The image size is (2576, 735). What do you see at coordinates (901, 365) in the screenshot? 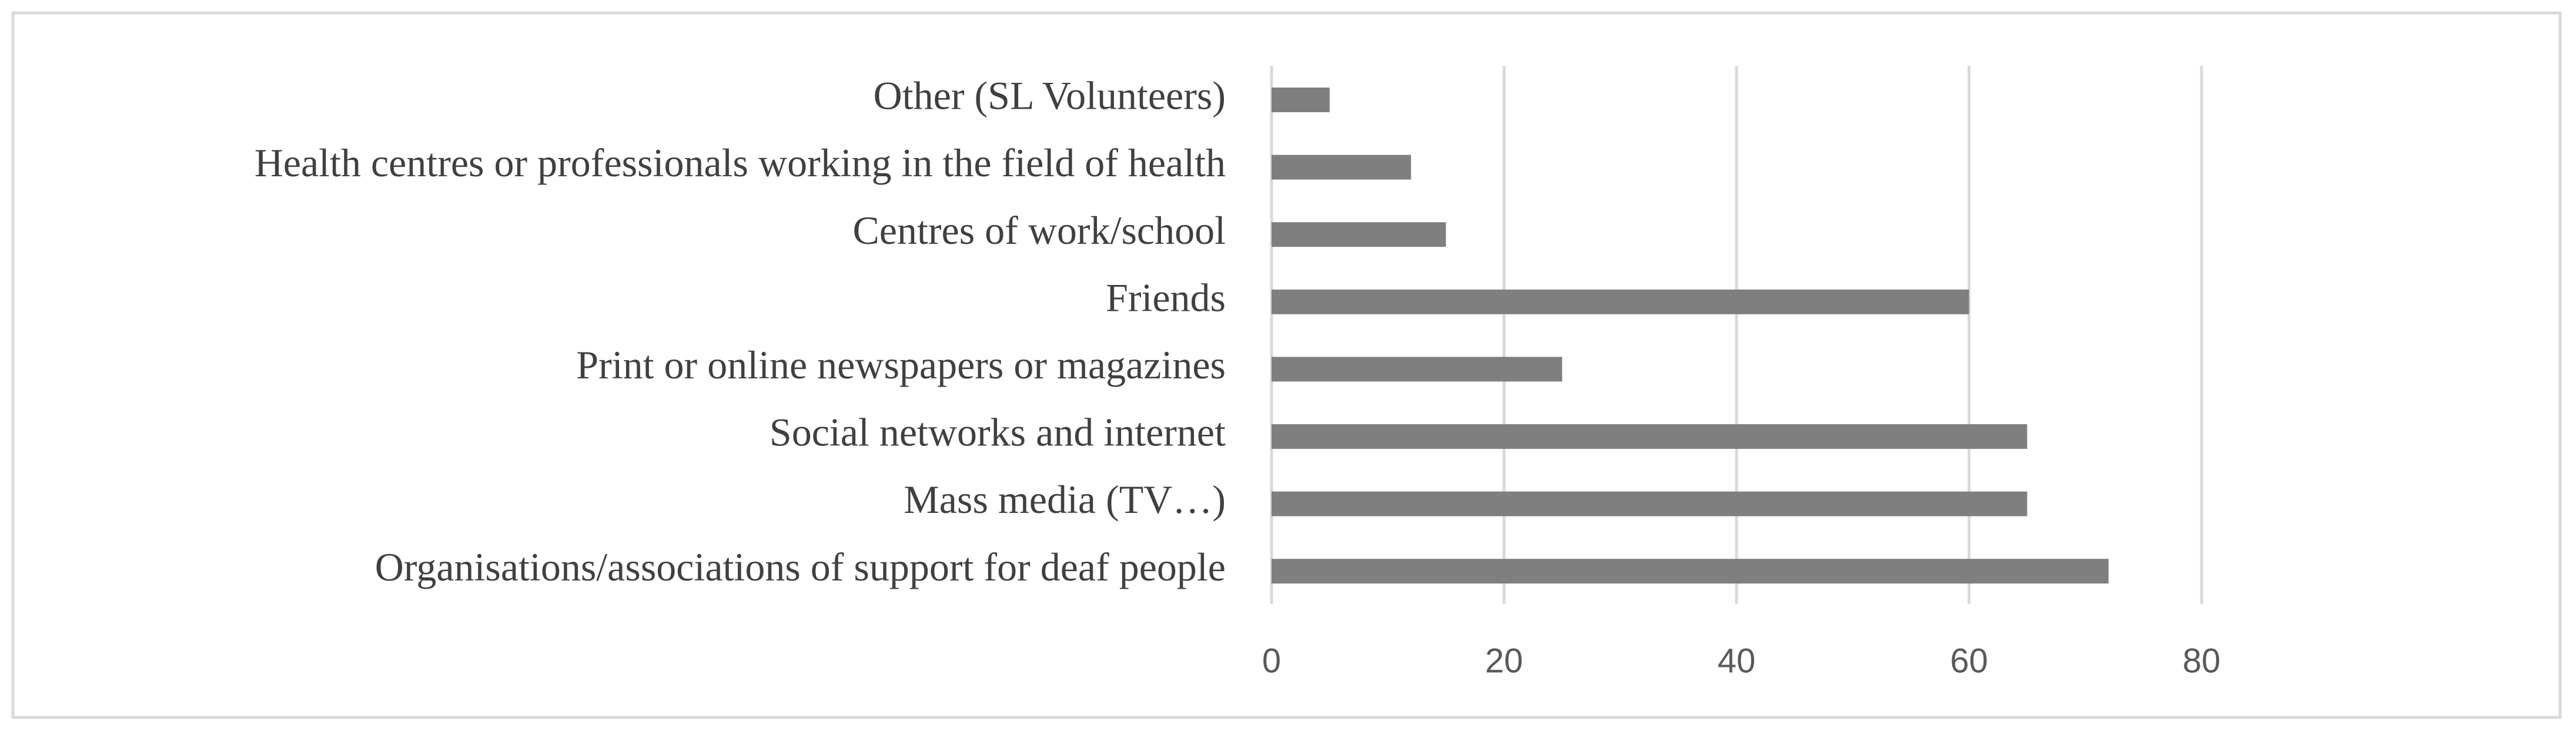
I see `y-tick-label: Print or online newspapers or magazines` at bounding box center [901, 365].